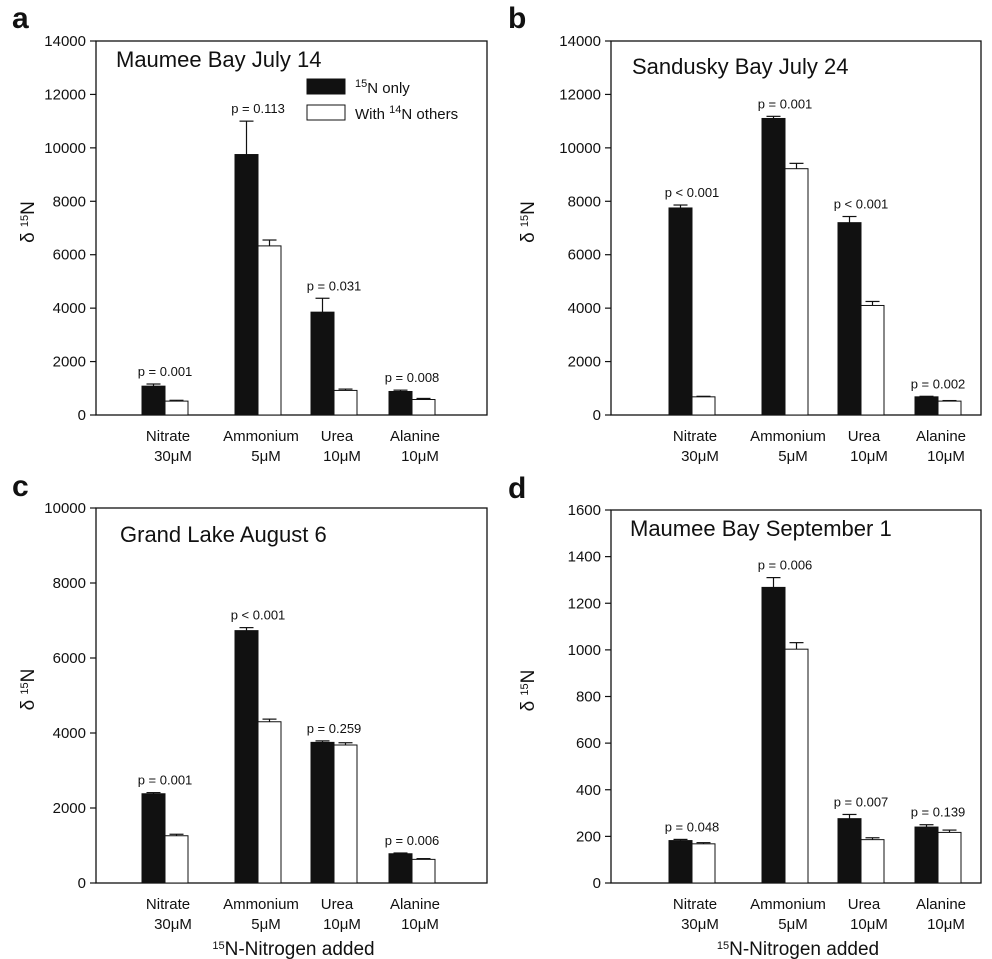 The image size is (992, 959). I want to click on chart-title: Sandusky Bay July 24, so click(740, 66).